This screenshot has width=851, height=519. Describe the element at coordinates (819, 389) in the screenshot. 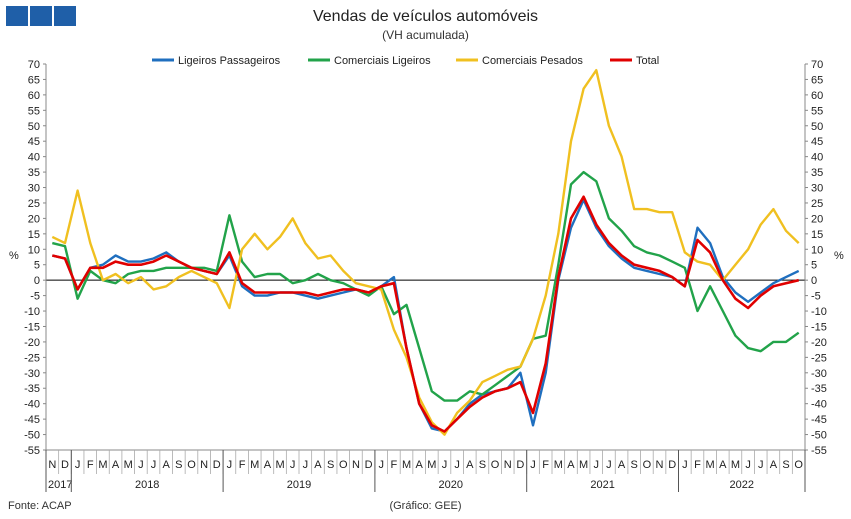

I see `y-tick-label-right: -35` at that location.